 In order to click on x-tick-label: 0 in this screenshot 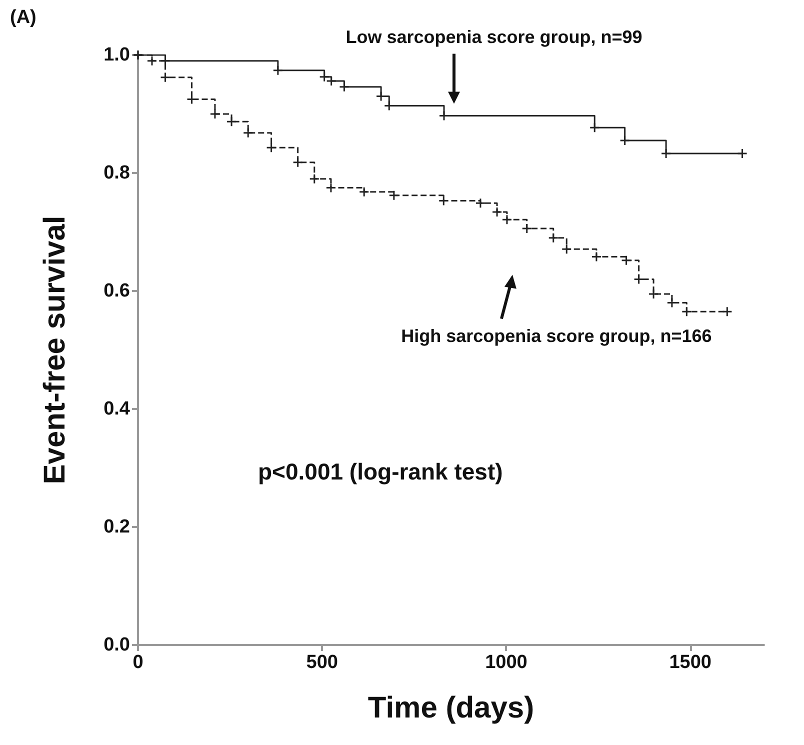, I will do `click(138, 662)`.